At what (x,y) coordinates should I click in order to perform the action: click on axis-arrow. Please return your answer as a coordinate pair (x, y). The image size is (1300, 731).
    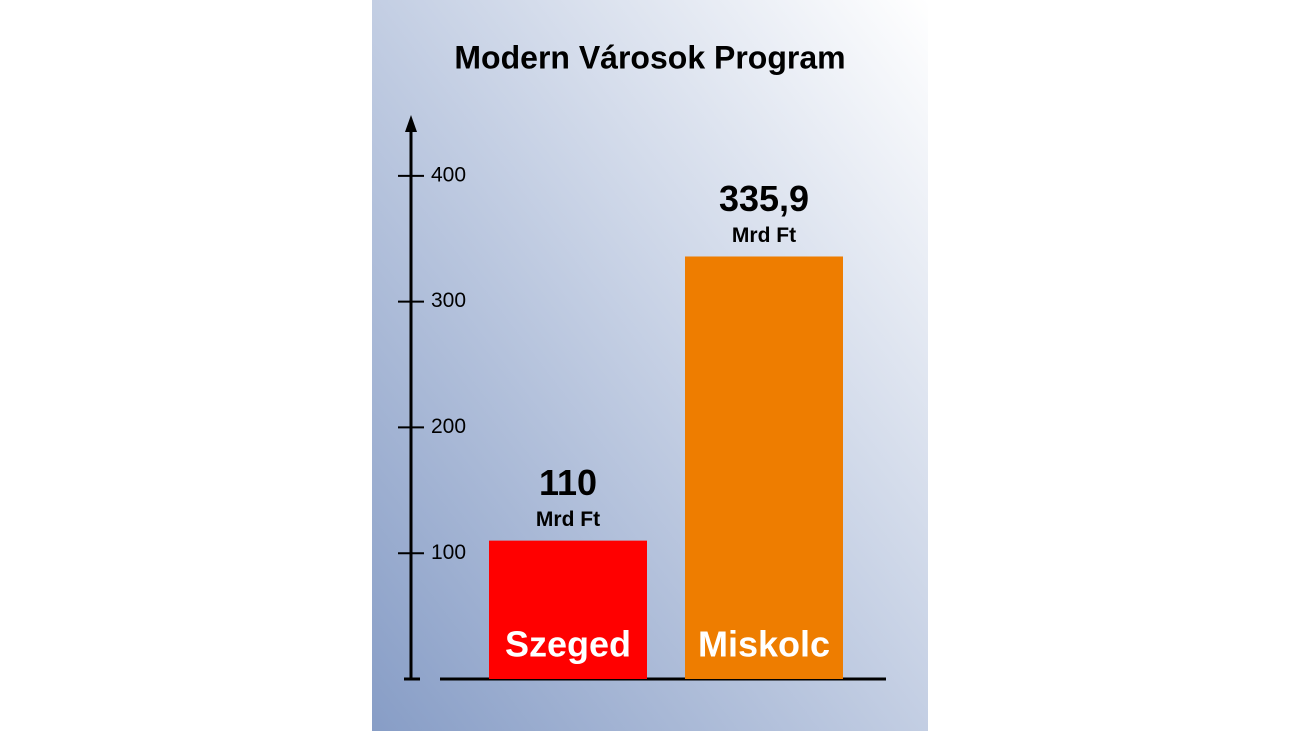
    Looking at the image, I should click on (411, 123).